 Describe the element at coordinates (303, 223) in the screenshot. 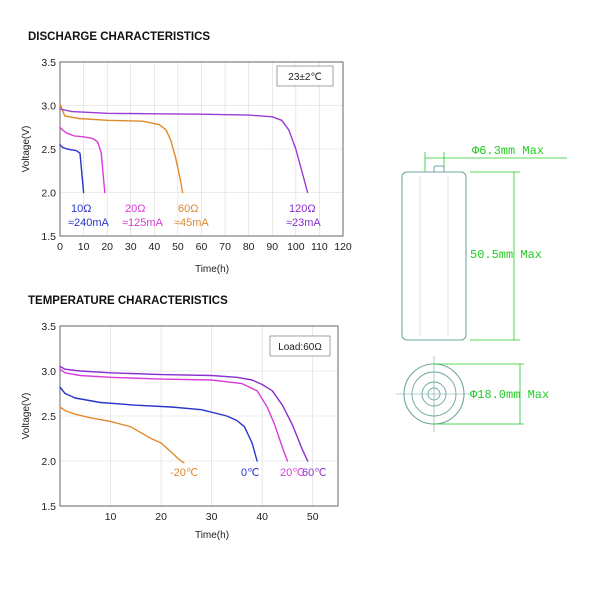

I see `label-23ma: ≈23mA` at that location.